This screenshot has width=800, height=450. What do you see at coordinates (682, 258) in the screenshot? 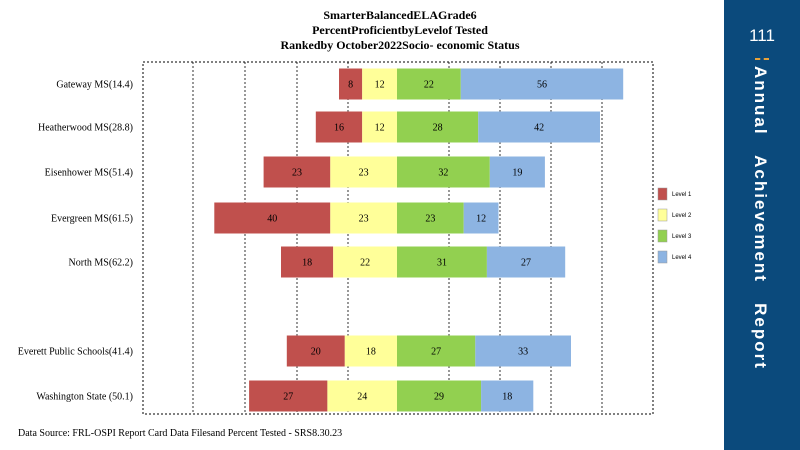
I see `legend-label: Level 4` at bounding box center [682, 258].